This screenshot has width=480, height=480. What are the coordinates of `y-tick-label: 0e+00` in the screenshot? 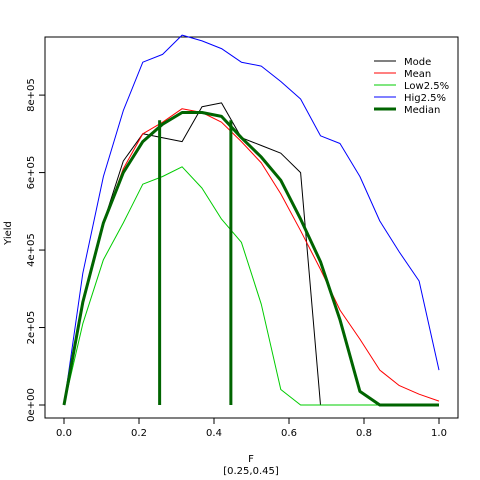 It's located at (31, 405).